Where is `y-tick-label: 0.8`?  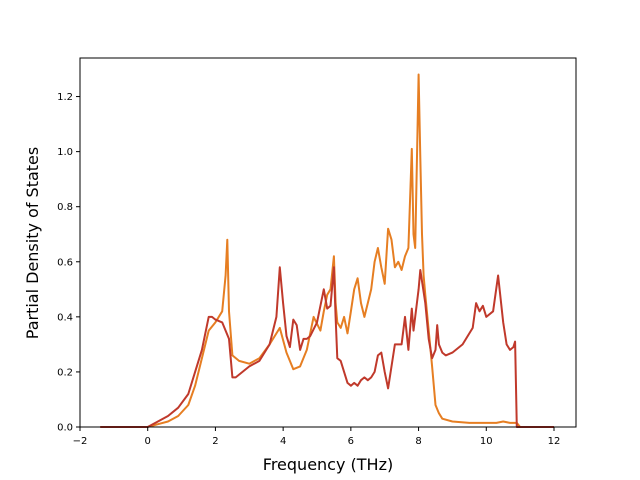
y-tick-label: 0.8 is located at coordinates (65, 207).